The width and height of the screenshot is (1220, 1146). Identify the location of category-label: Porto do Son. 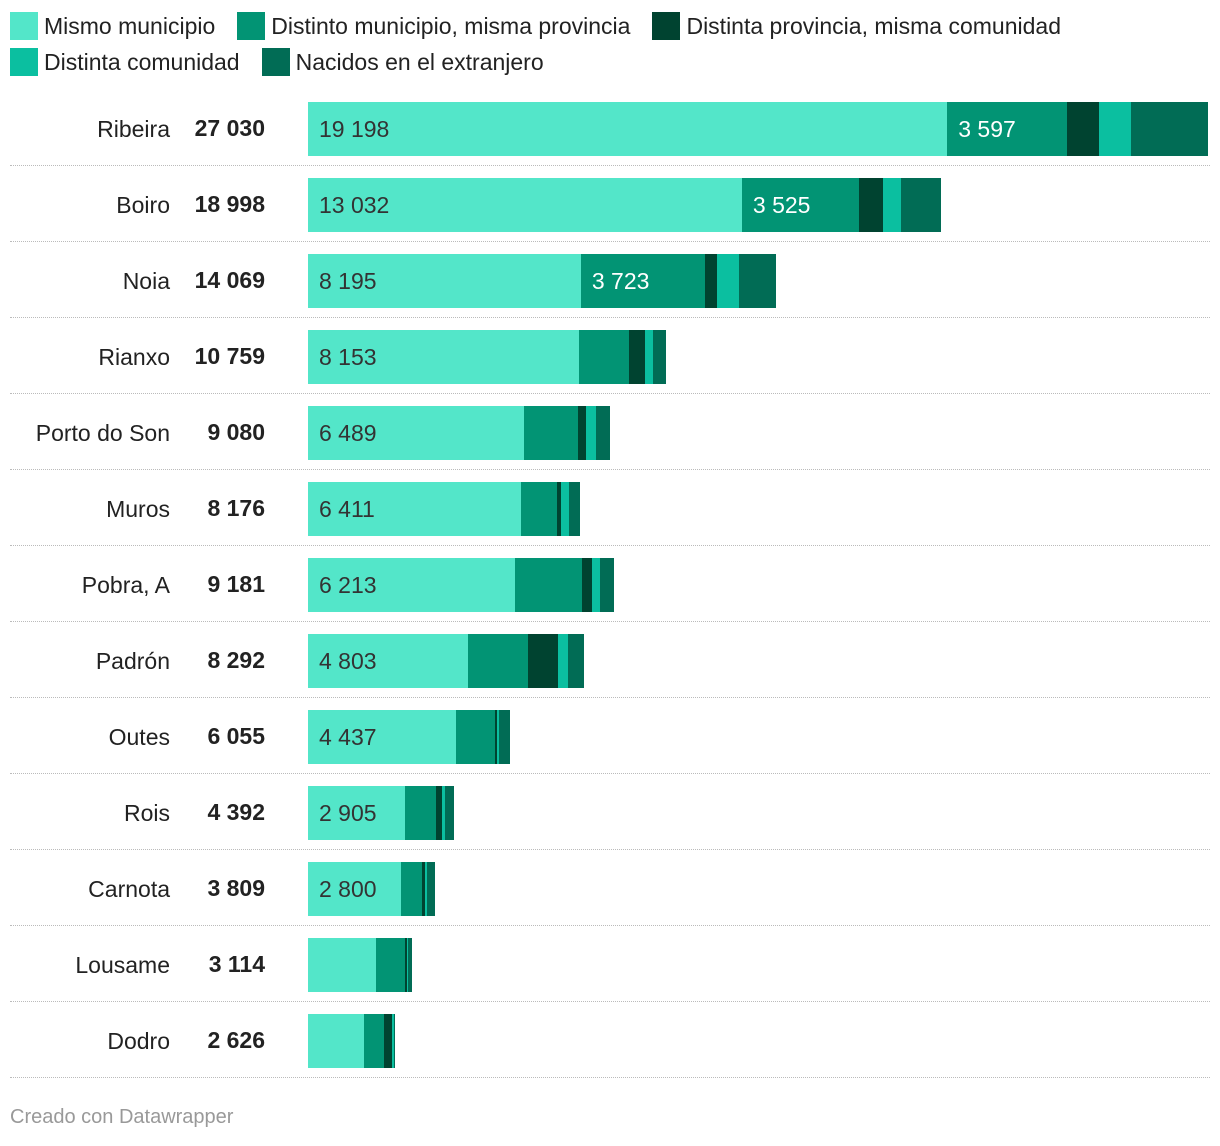
(102, 433).